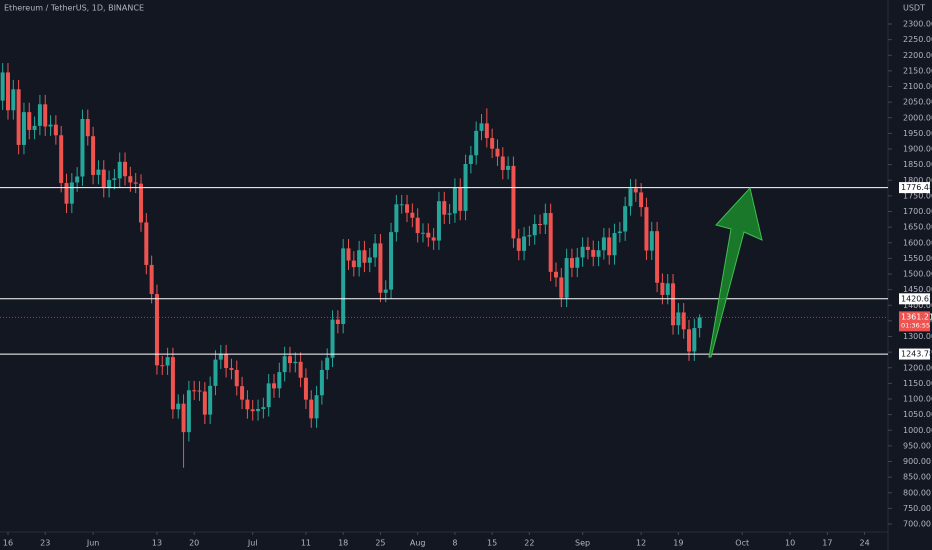 This screenshot has width=932, height=550. I want to click on y-tick-label: 1550.00, so click(917, 258).